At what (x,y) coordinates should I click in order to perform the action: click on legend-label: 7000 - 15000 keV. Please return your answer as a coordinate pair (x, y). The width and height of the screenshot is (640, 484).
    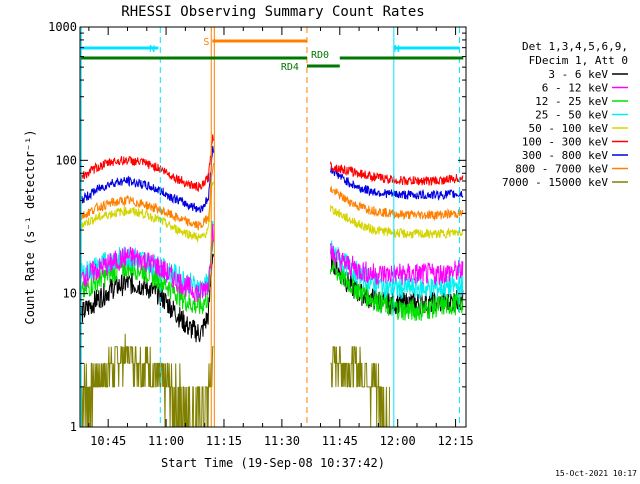
    Looking at the image, I should click on (555, 182).